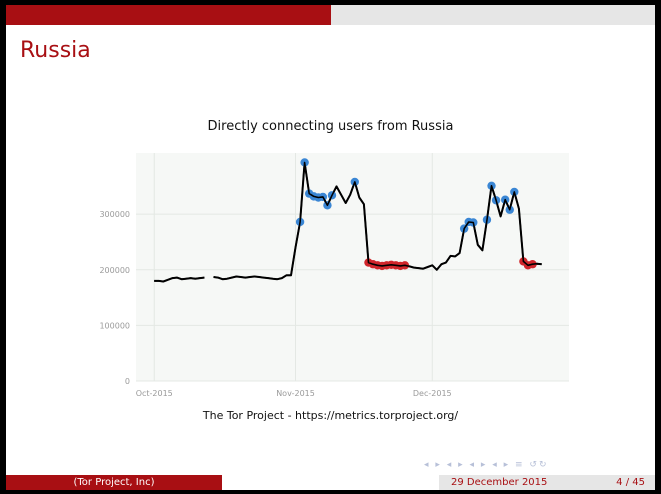  I want to click on footer-author: (Tor Project, Inc), so click(114, 482).